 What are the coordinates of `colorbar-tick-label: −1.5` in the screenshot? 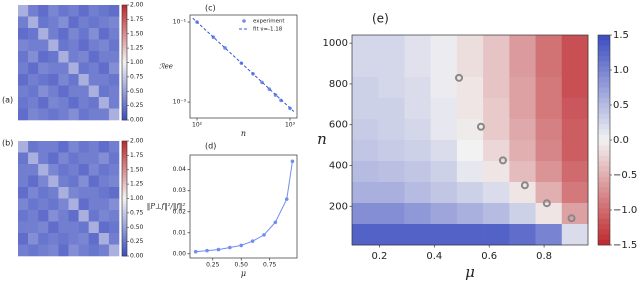 It's located at (625, 245).